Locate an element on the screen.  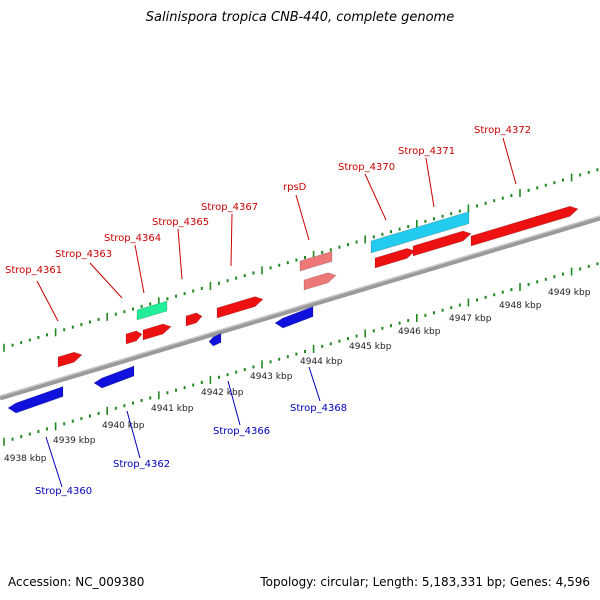
gene-label-strop-4366: Strop_4366 is located at coordinates (241, 431).